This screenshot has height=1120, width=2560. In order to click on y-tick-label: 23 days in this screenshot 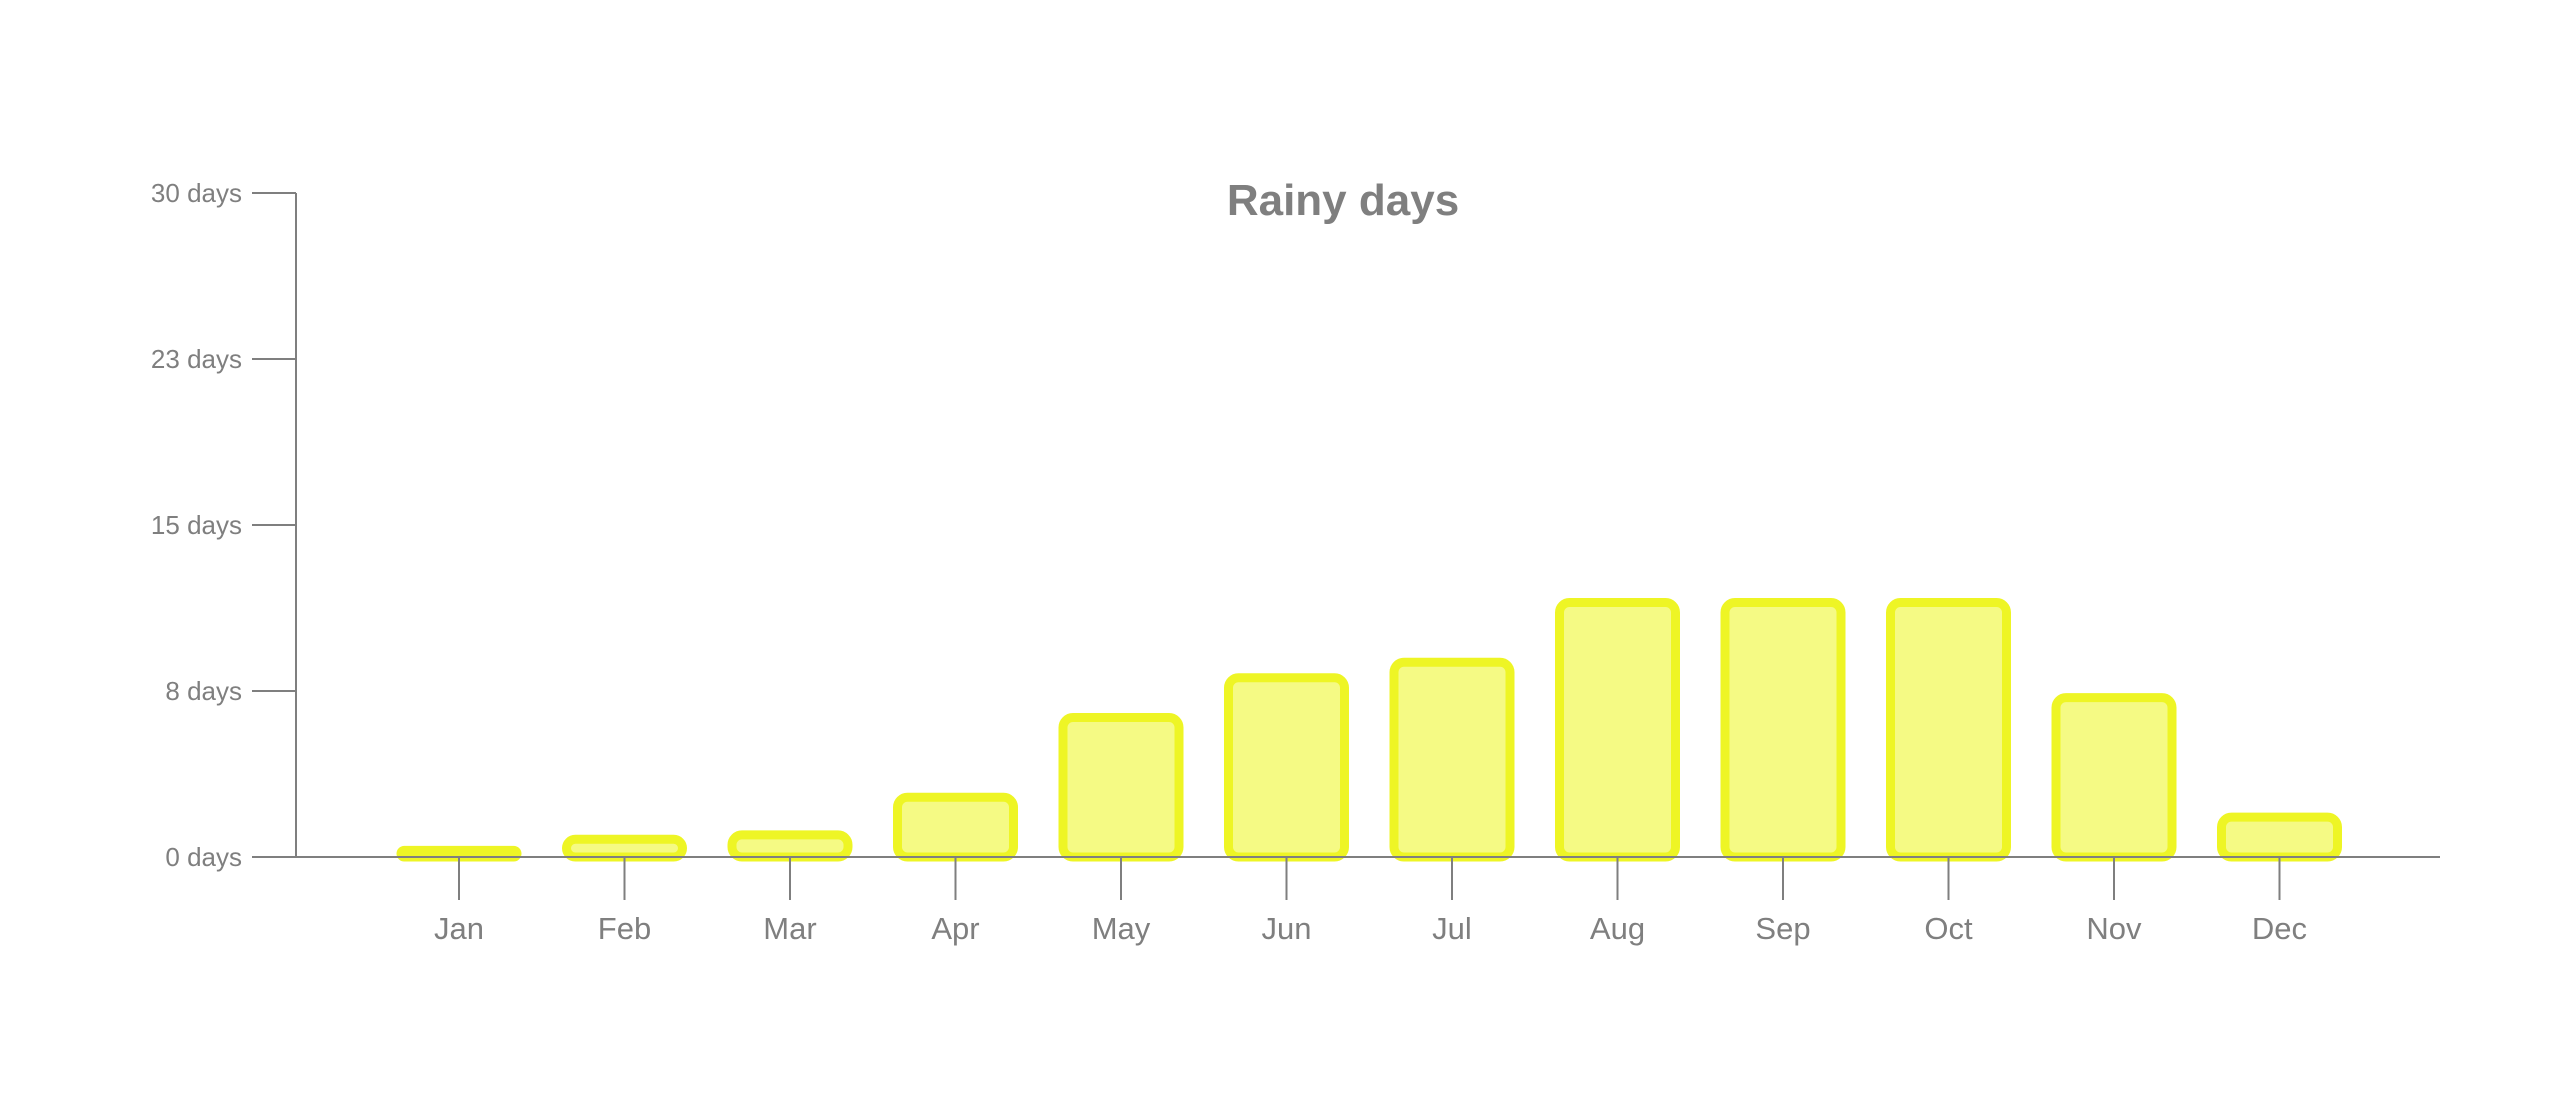, I will do `click(196, 359)`.